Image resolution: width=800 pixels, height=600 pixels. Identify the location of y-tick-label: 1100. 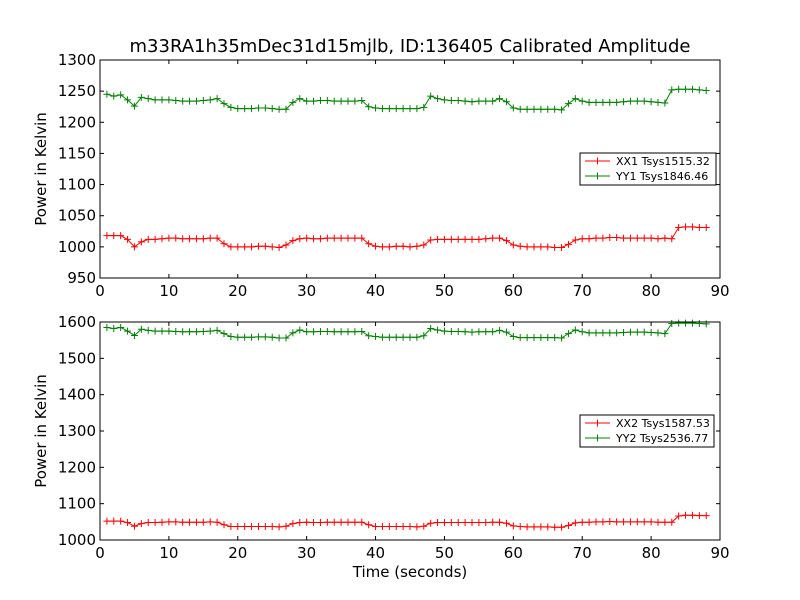
(77, 185).